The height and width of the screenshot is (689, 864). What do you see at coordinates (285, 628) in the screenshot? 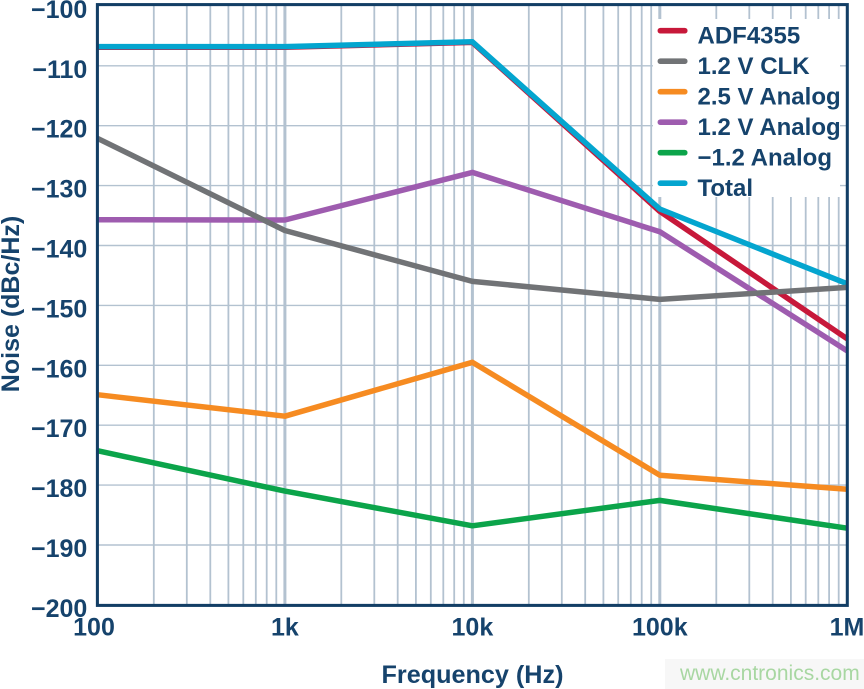
I see `svg-text: 1k` at bounding box center [285, 628].